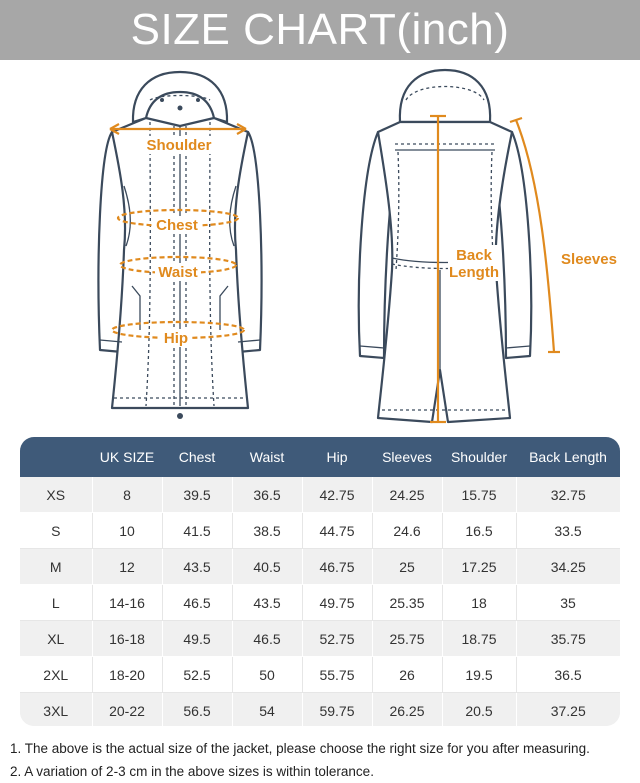  Describe the element at coordinates (479, 709) in the screenshot. I see `shoulder-cell: 20.5` at that location.